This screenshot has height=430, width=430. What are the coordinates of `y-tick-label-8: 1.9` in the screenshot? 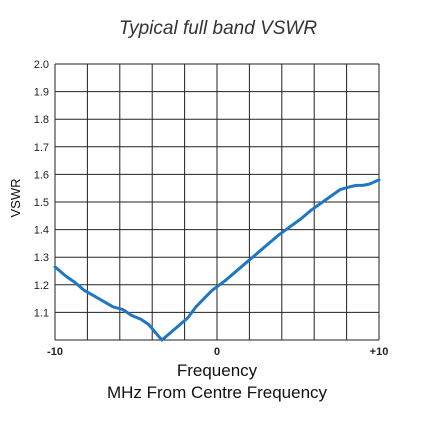 It's located at (41, 93).